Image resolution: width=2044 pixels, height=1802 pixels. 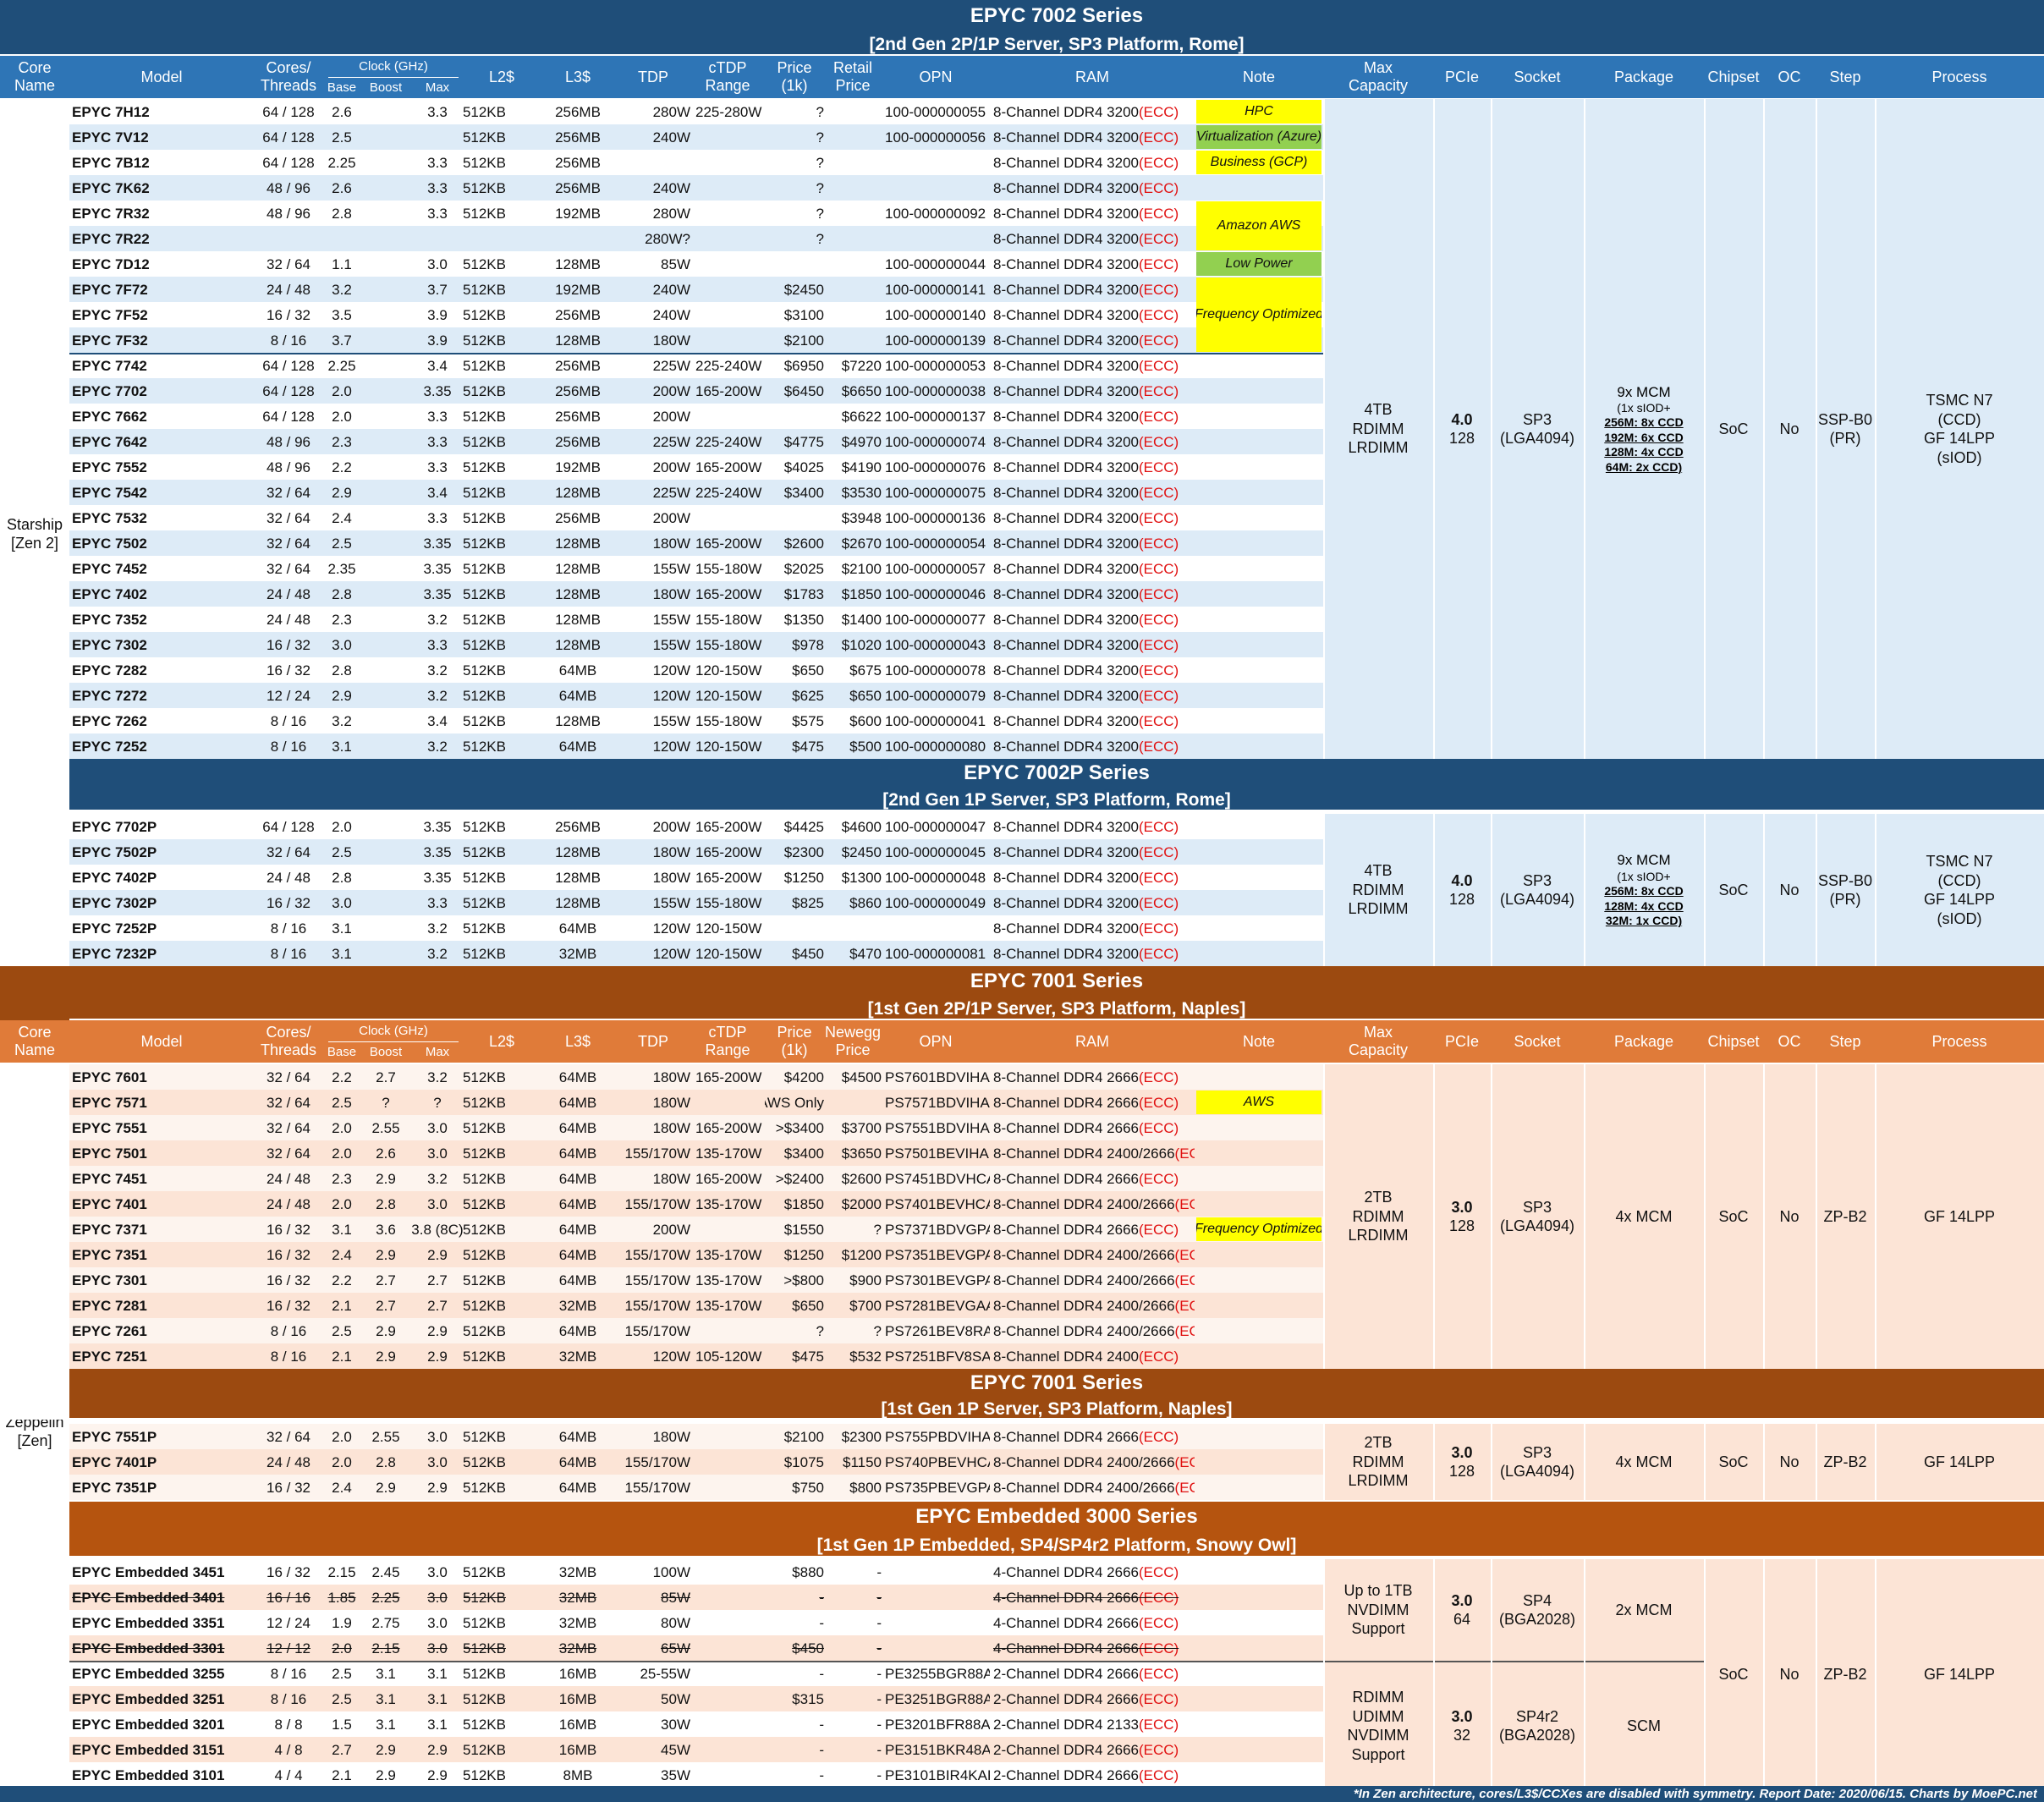 I want to click on pcie-7002p: 4.0 128, so click(x=1462, y=890).